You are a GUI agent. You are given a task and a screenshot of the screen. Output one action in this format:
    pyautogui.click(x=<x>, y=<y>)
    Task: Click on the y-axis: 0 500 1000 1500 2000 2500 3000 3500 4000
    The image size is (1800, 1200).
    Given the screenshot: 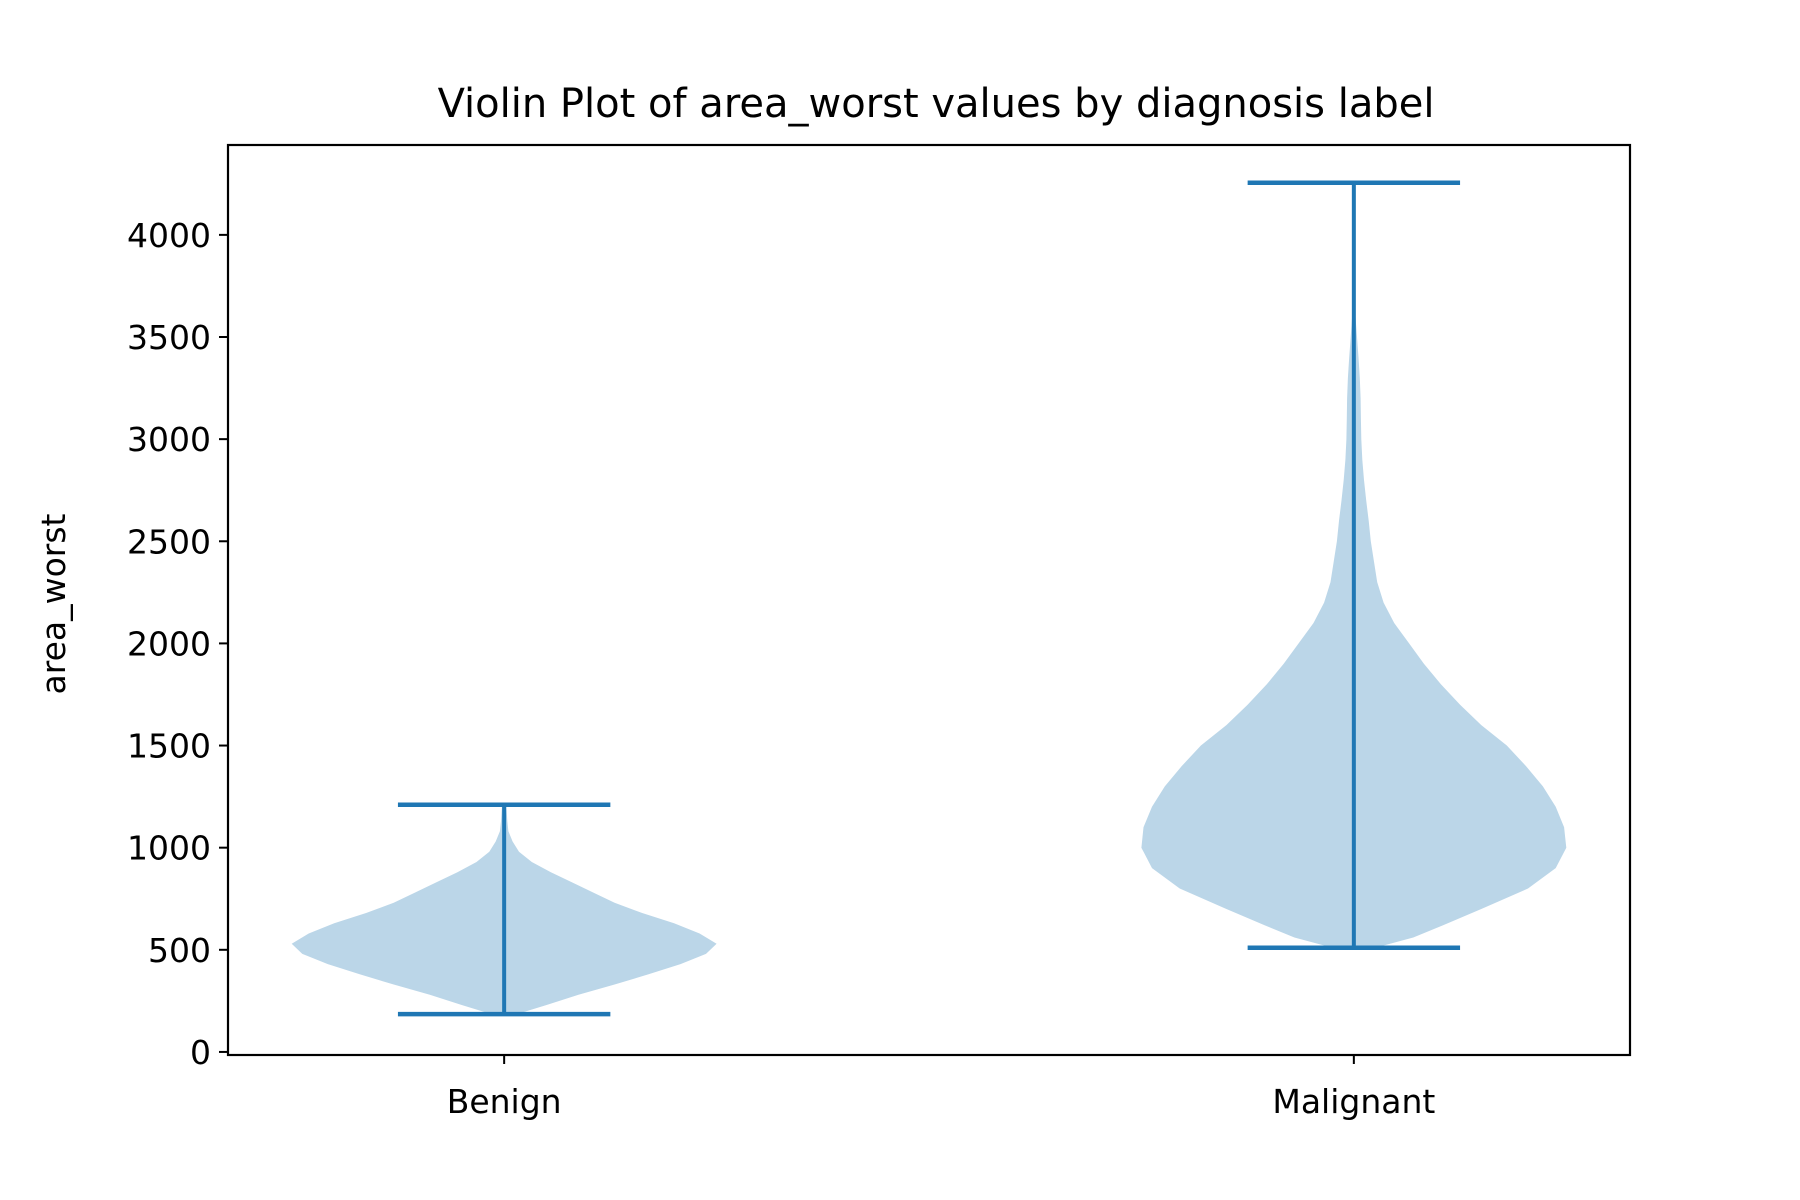 What is the action you would take?
    pyautogui.click(x=177, y=644)
    